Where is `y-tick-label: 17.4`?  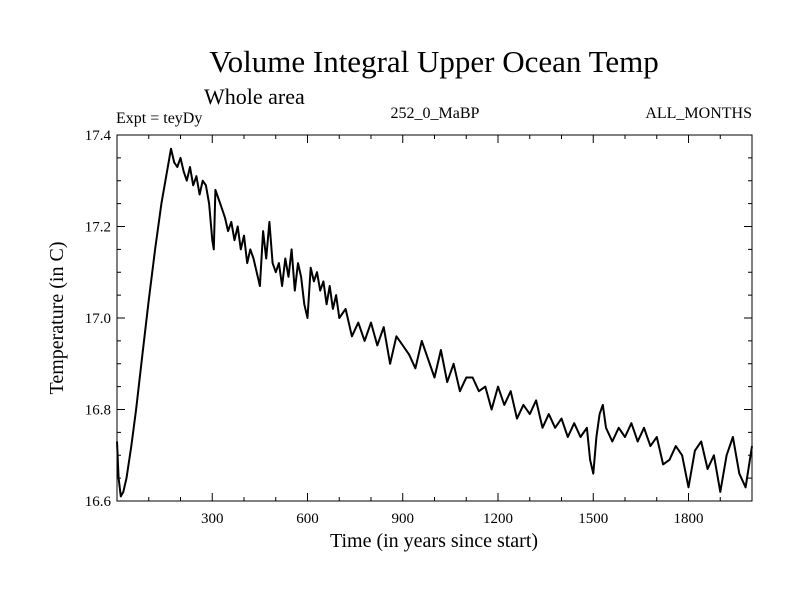
y-tick-label: 17.4 is located at coordinates (98, 136).